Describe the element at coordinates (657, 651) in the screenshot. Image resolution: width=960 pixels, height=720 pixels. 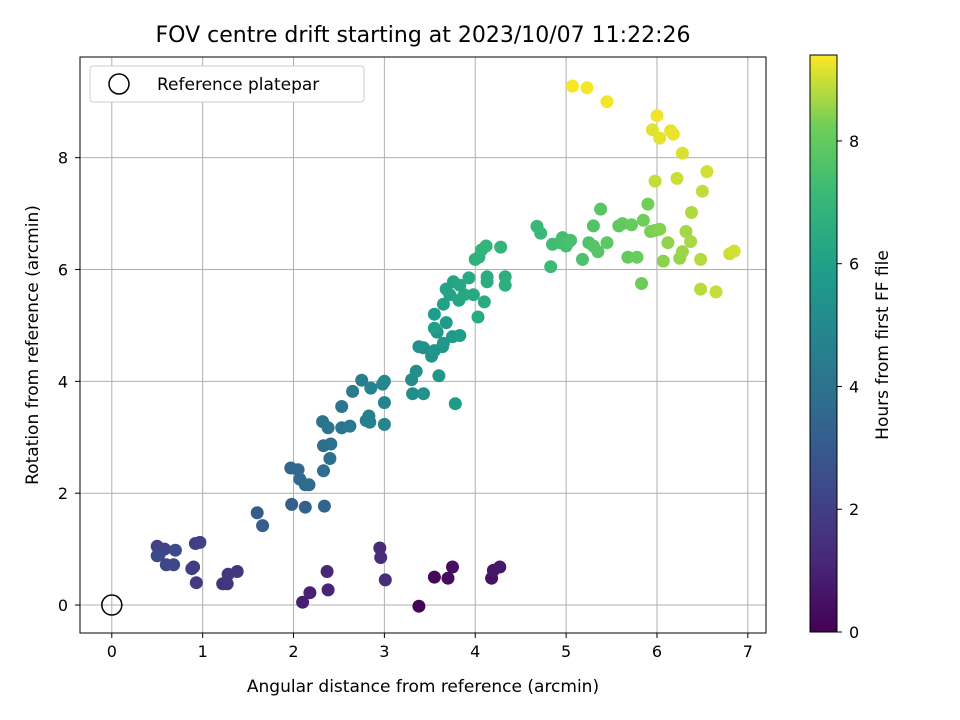
I see `x-tick-label: 6` at that location.